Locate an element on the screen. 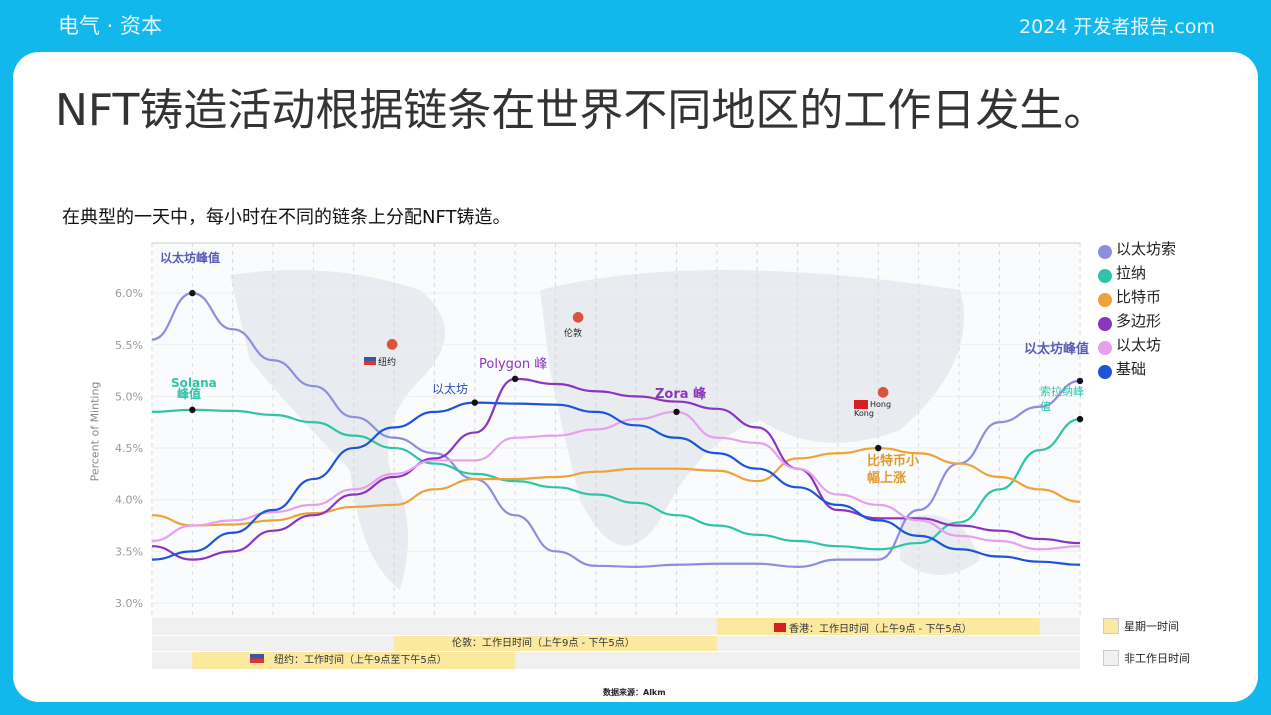 The image size is (1271, 715). page-title: NFT铸造活动根据链条在世界不同地区的工作日发生。 is located at coordinates (581, 110).